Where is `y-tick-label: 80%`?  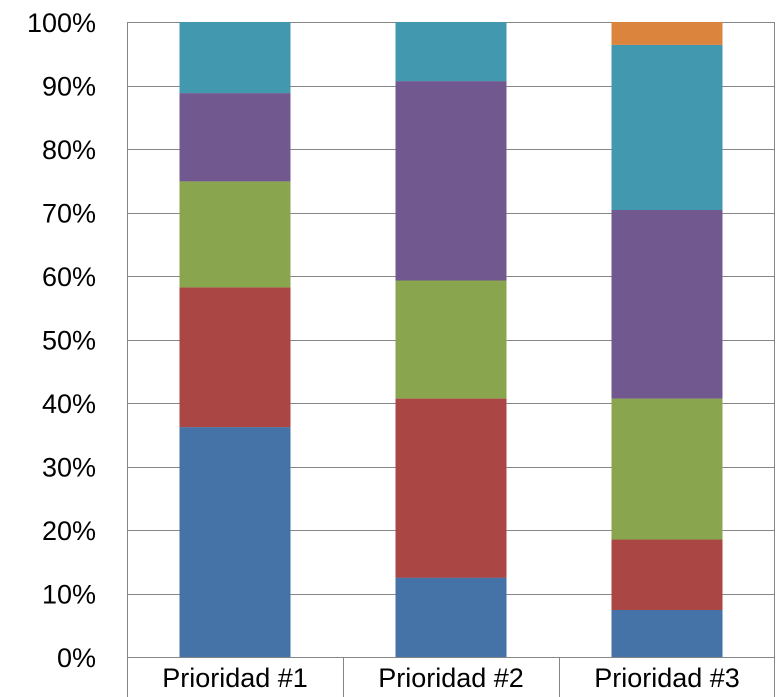
y-tick-label: 80% is located at coordinates (69, 150).